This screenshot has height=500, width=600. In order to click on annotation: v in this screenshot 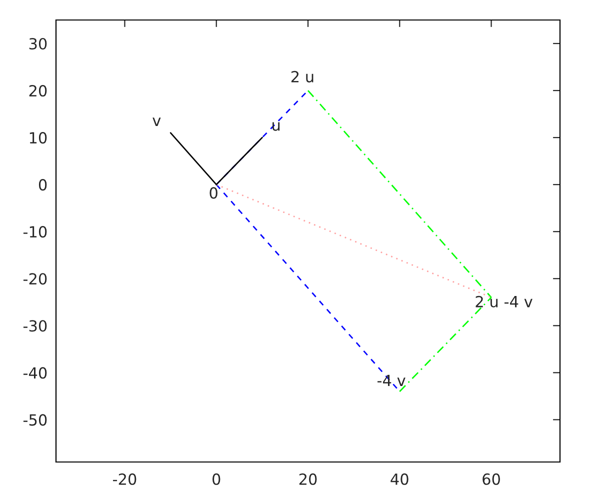, I will do `click(156, 122)`.